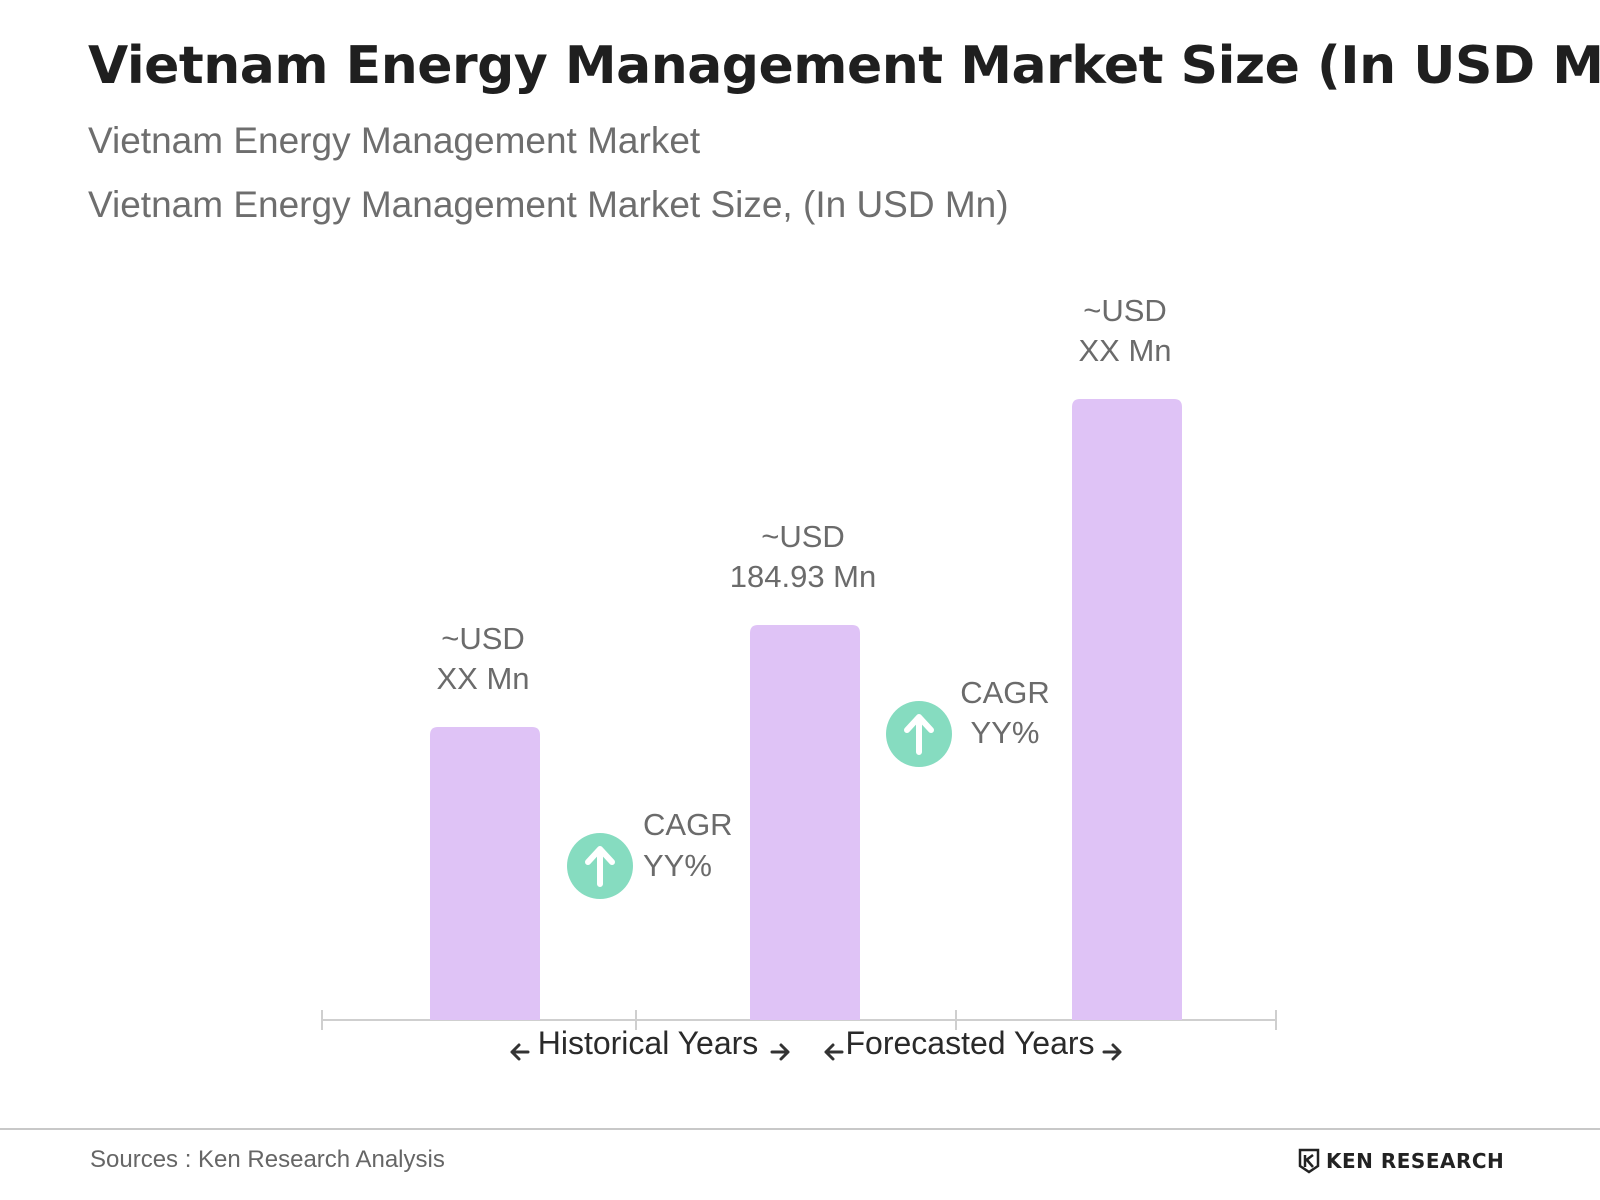  Describe the element at coordinates (267, 1159) in the screenshot. I see `source-note: Sources : Ken Research Analysis` at that location.